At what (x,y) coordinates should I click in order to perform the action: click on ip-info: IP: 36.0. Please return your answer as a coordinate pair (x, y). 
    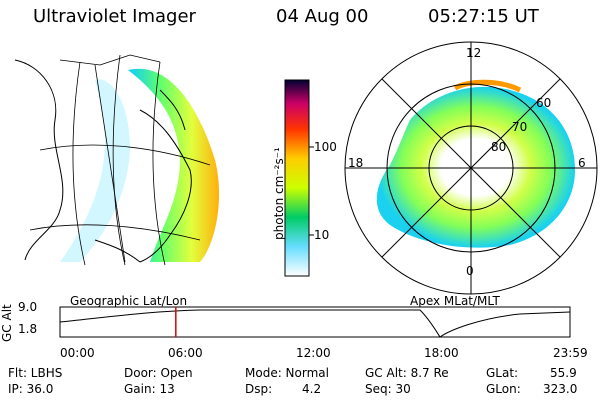
    Looking at the image, I should click on (31, 389).